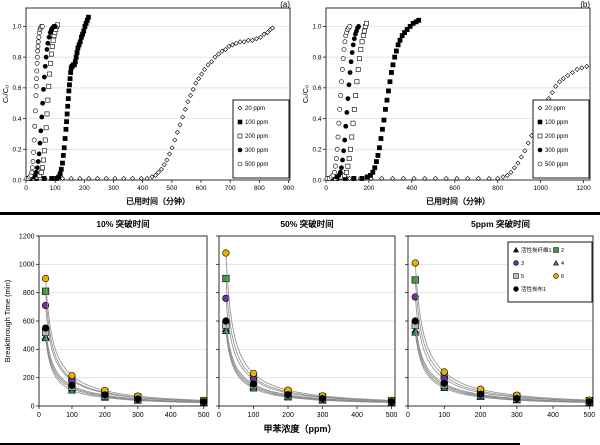 The image size is (600, 445). What do you see at coordinates (522, 277) in the screenshot?
I see `legend-label: 5` at bounding box center [522, 277].